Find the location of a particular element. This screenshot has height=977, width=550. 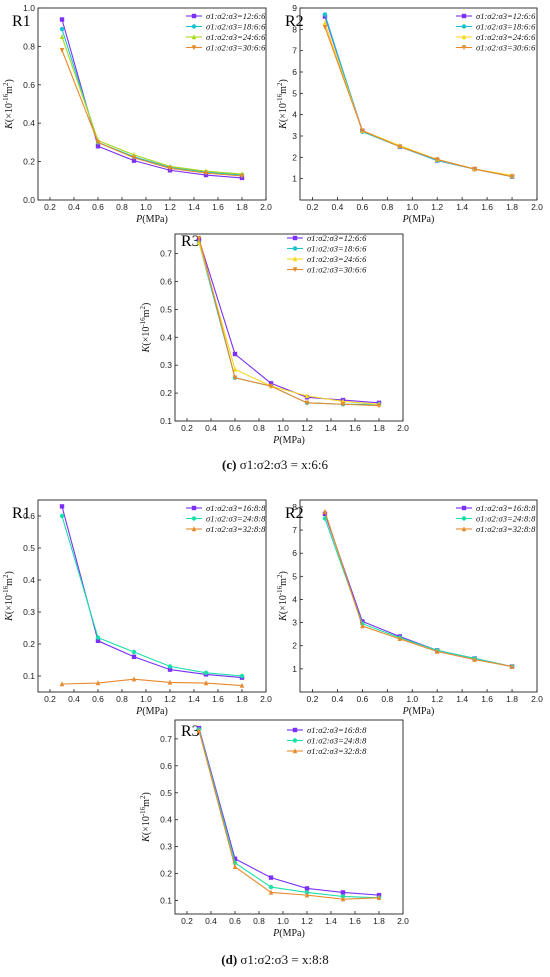

y-tick-label: 1.0 is located at coordinates (29, 8).